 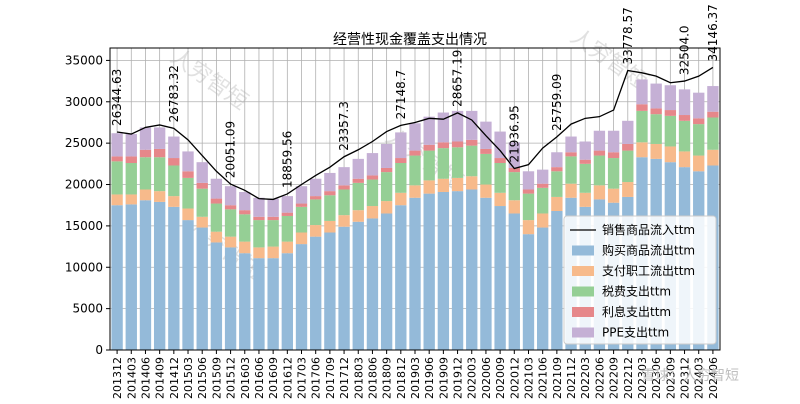 What do you see at coordinates (174, 378) in the screenshot?
I see `x-tick-label: 201412` at bounding box center [174, 378].